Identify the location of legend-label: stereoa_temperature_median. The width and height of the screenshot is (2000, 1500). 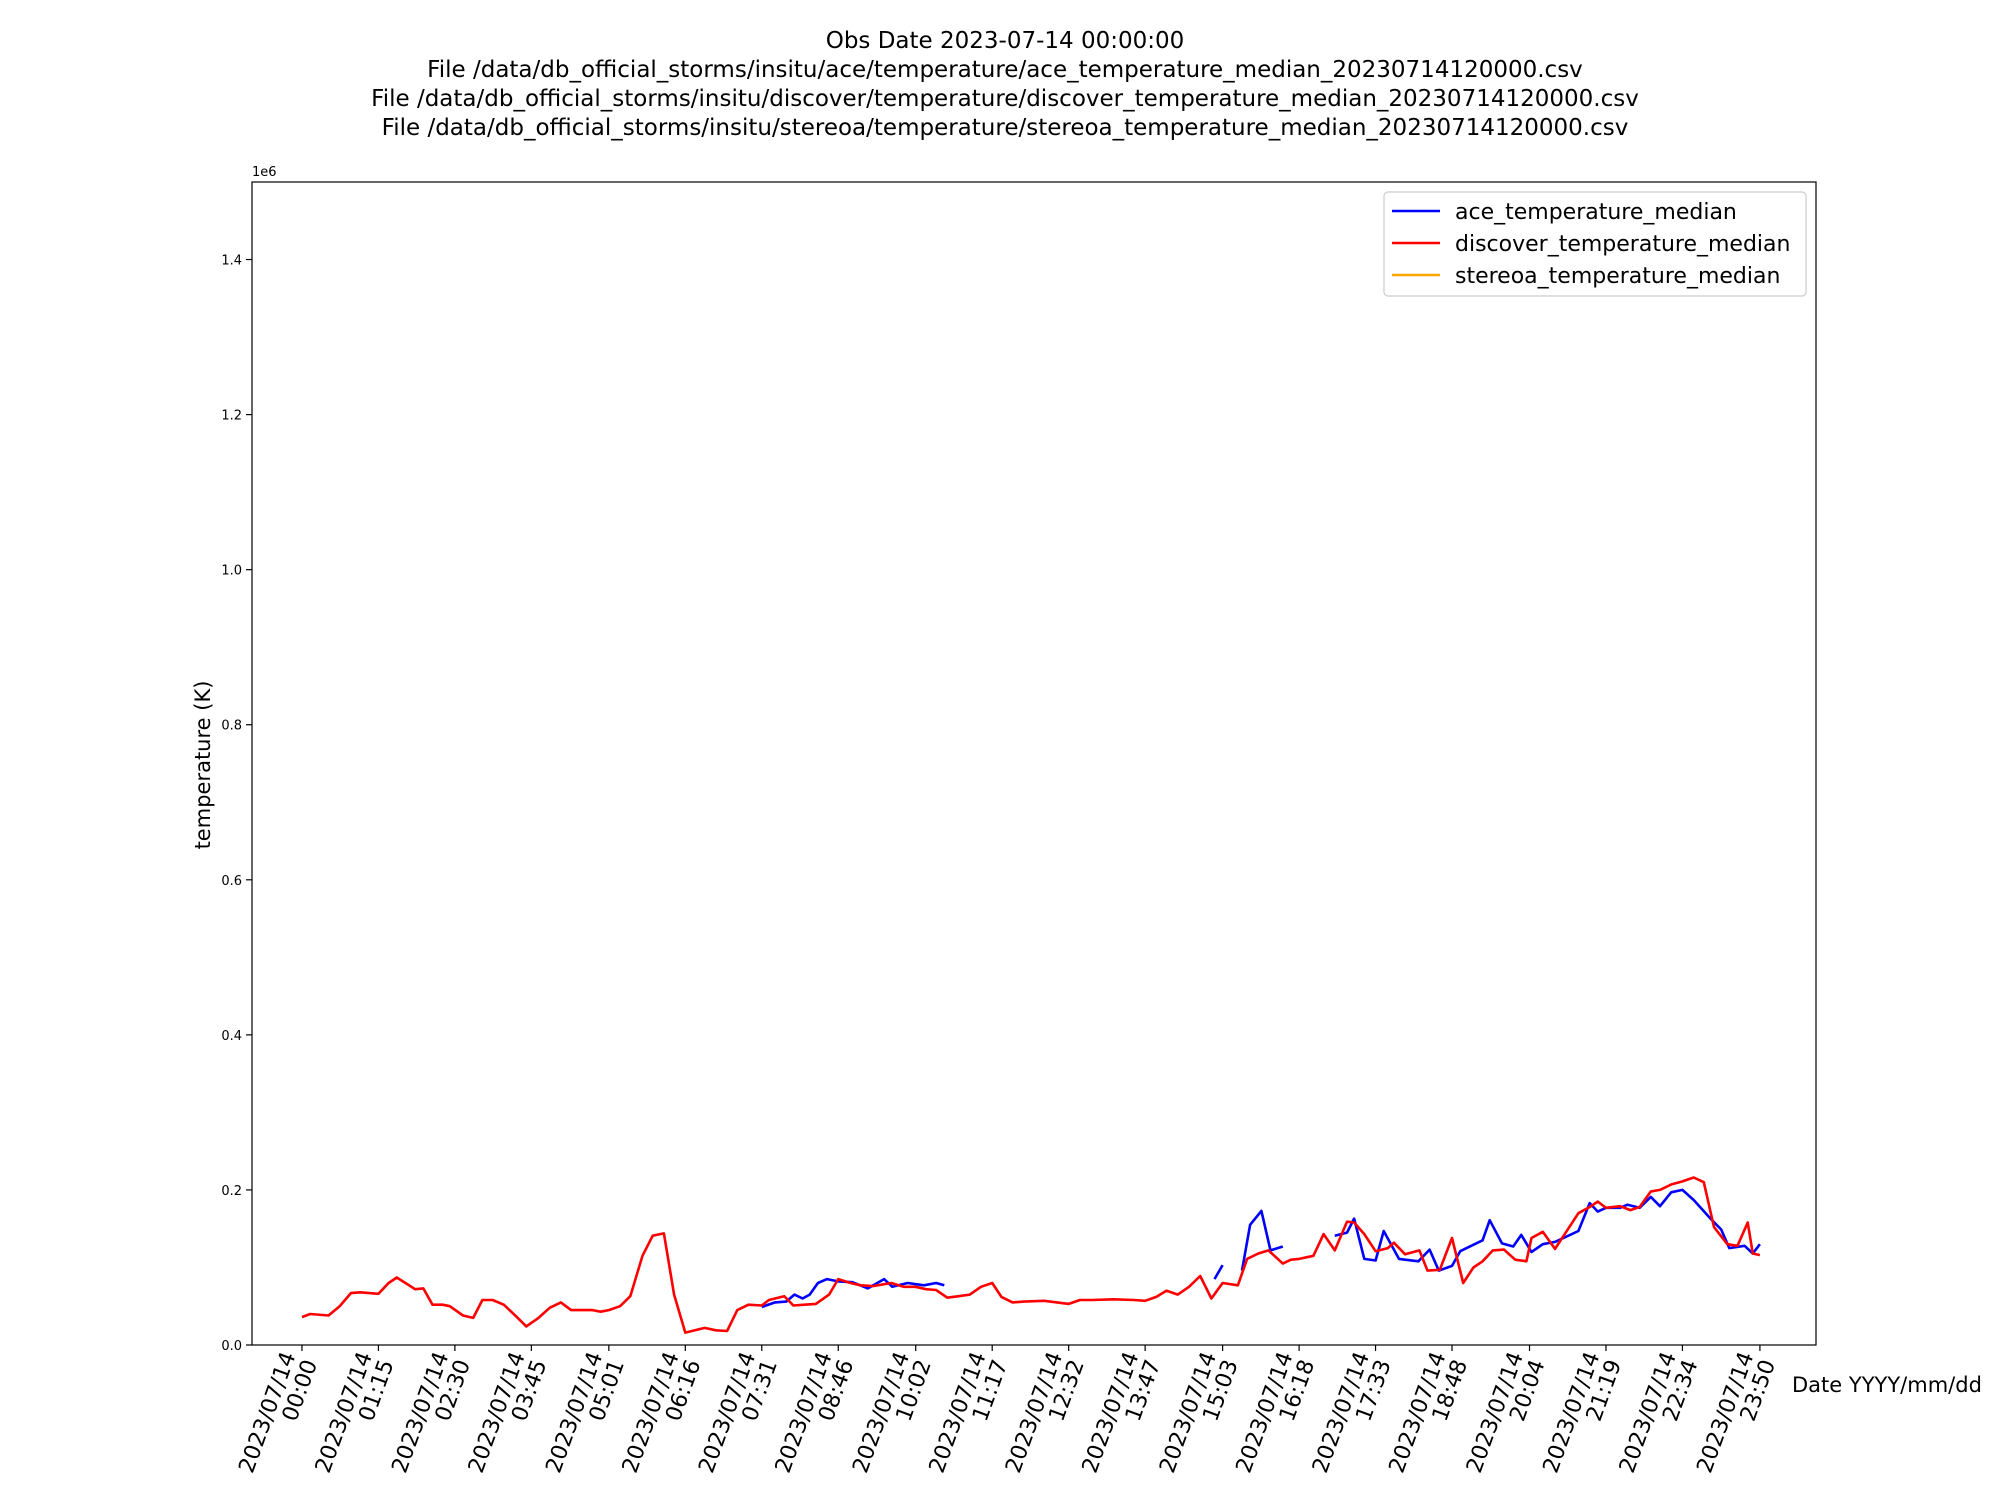
(1617, 276).